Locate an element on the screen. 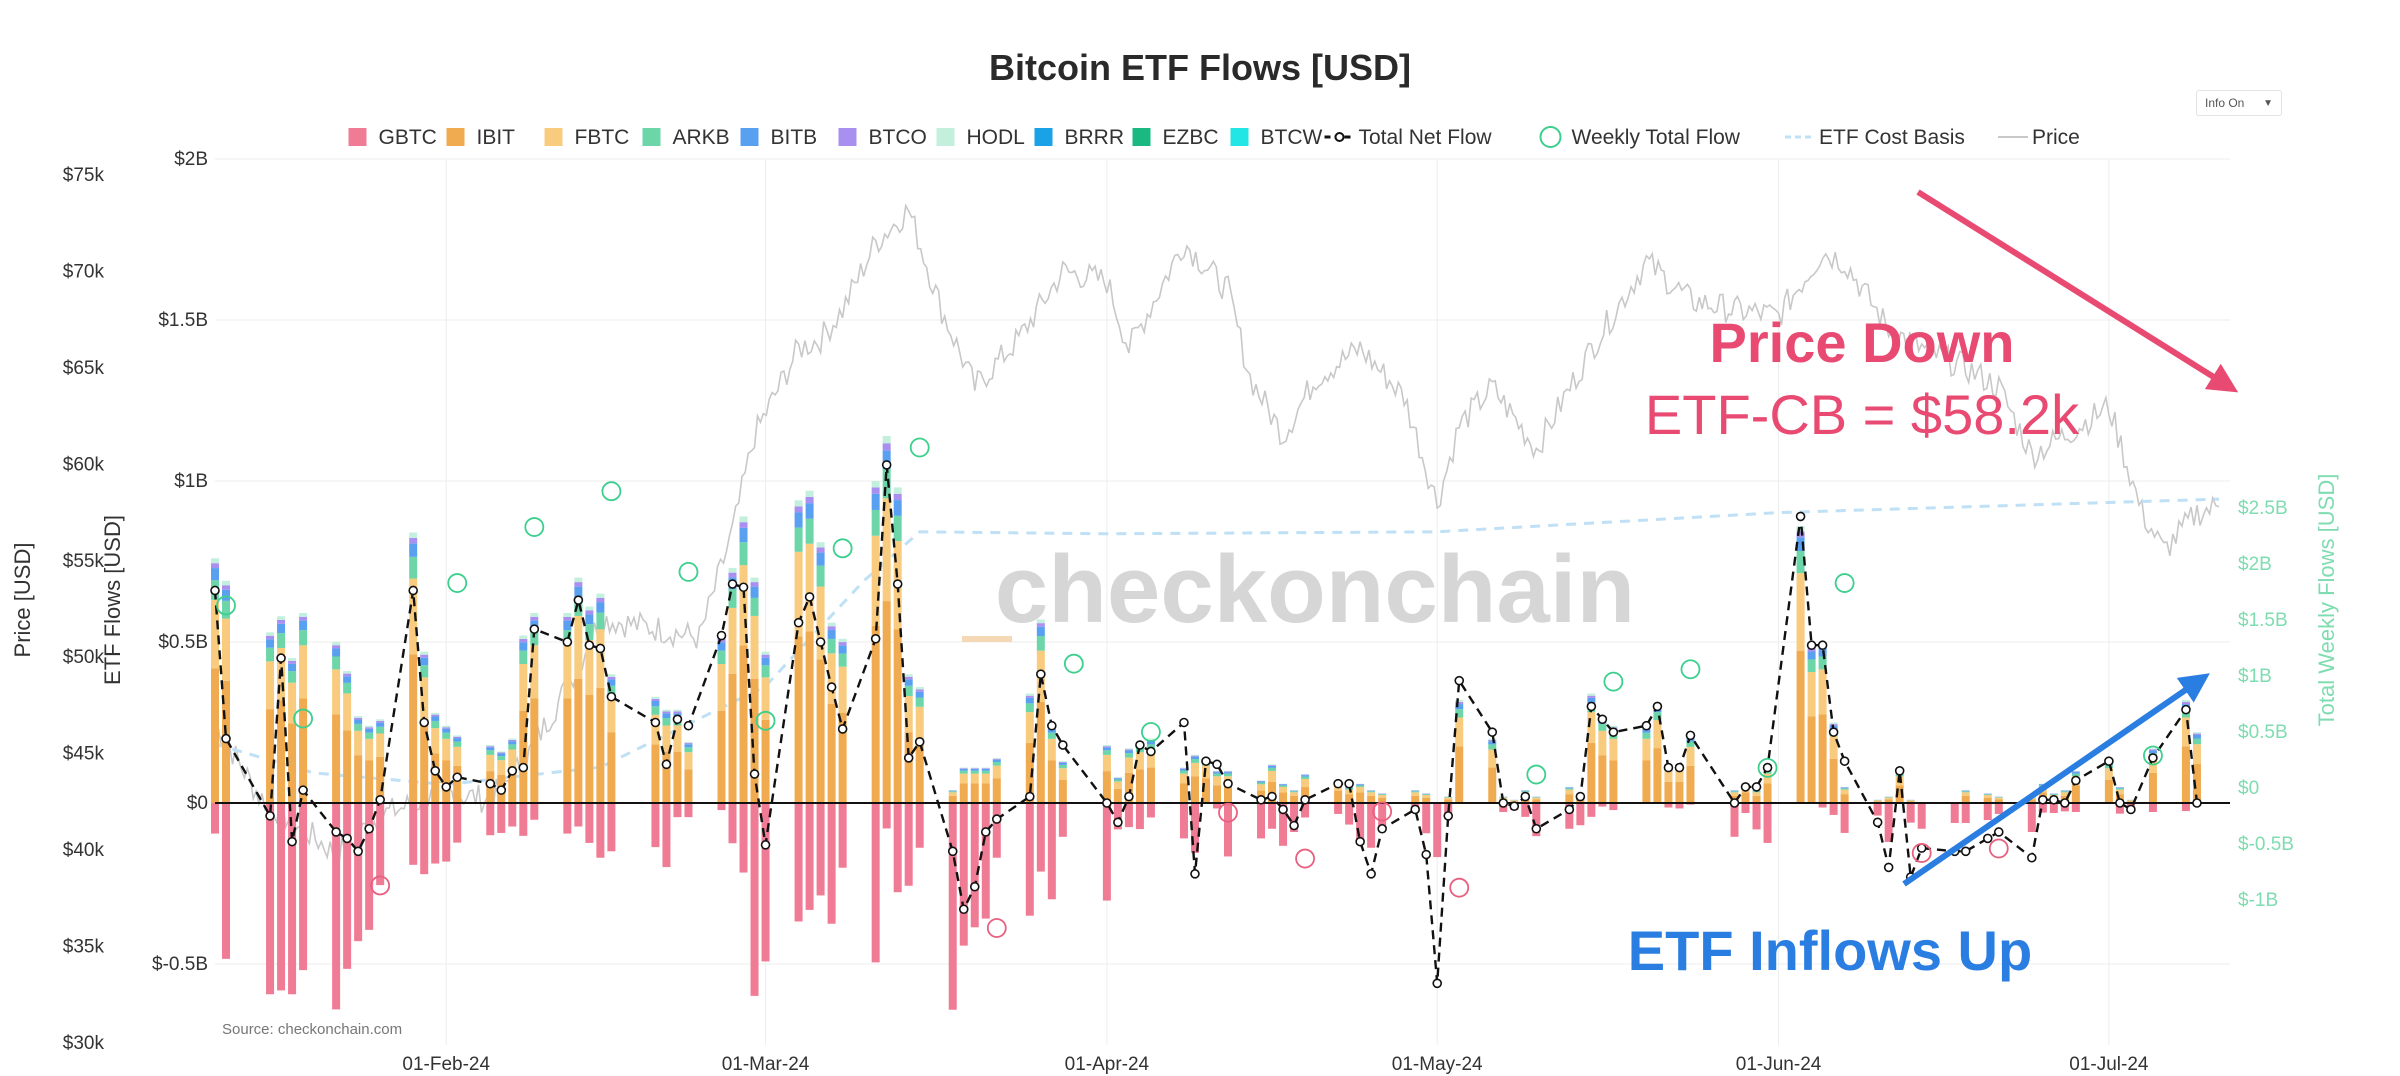  flow-axis-title: ETF Flows [USD] is located at coordinates (112, 600).